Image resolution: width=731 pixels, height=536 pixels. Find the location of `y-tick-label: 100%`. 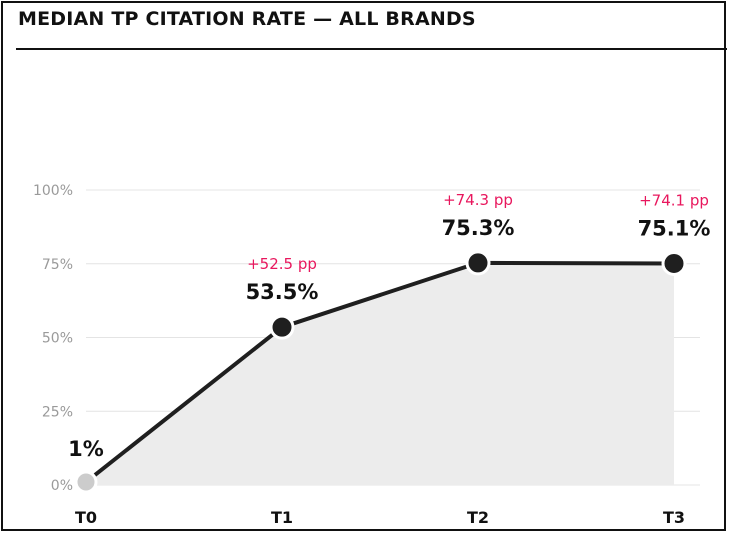

y-tick-label: 100% is located at coordinates (53, 191).